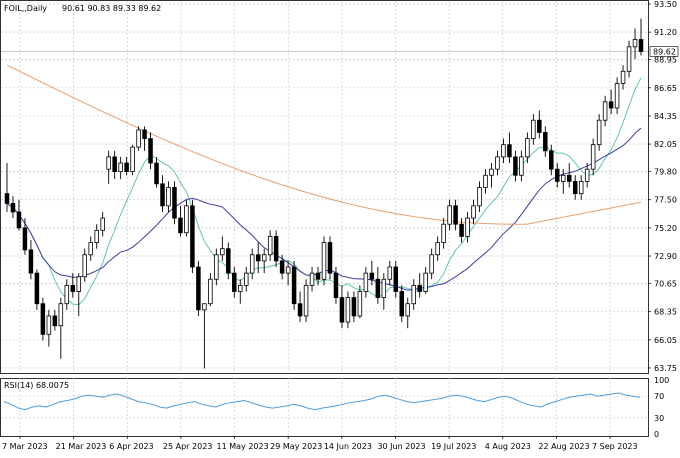  Describe the element at coordinates (665, 88) in the screenshot. I see `y-tick-label: 86.65` at that location.